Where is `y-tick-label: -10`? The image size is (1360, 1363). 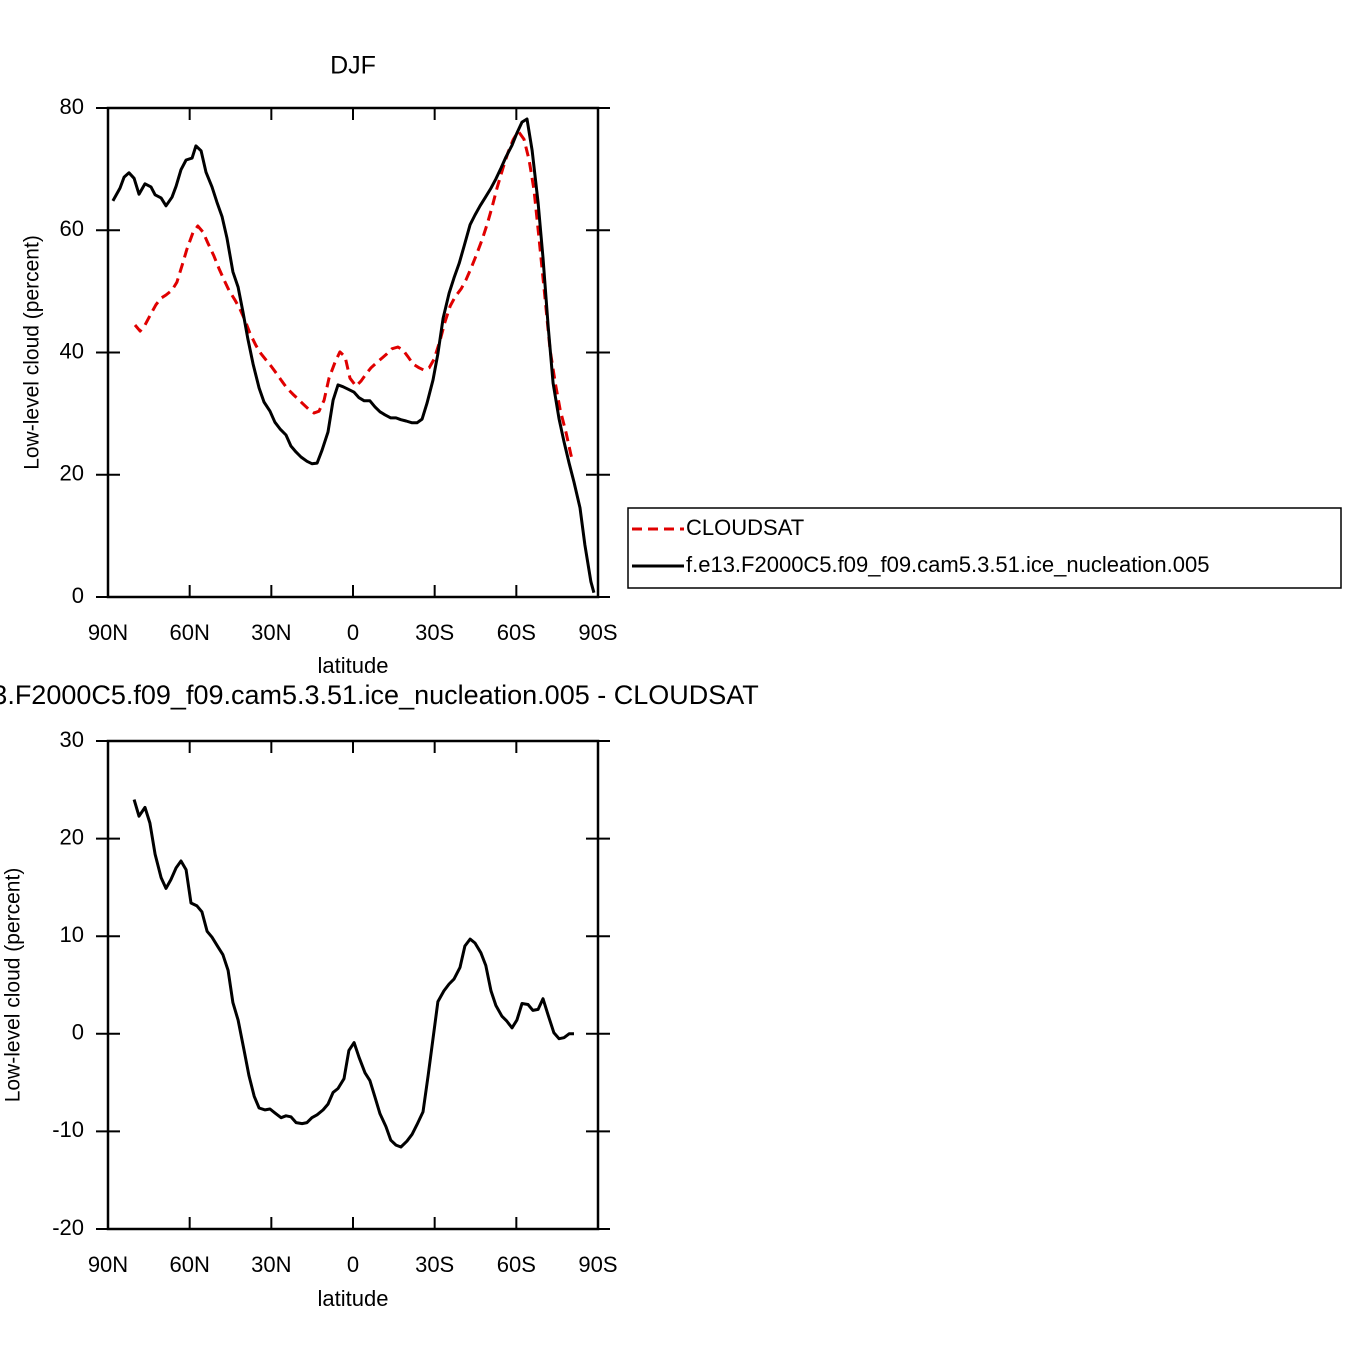 y-tick-label: -10 is located at coordinates (68, 1129).